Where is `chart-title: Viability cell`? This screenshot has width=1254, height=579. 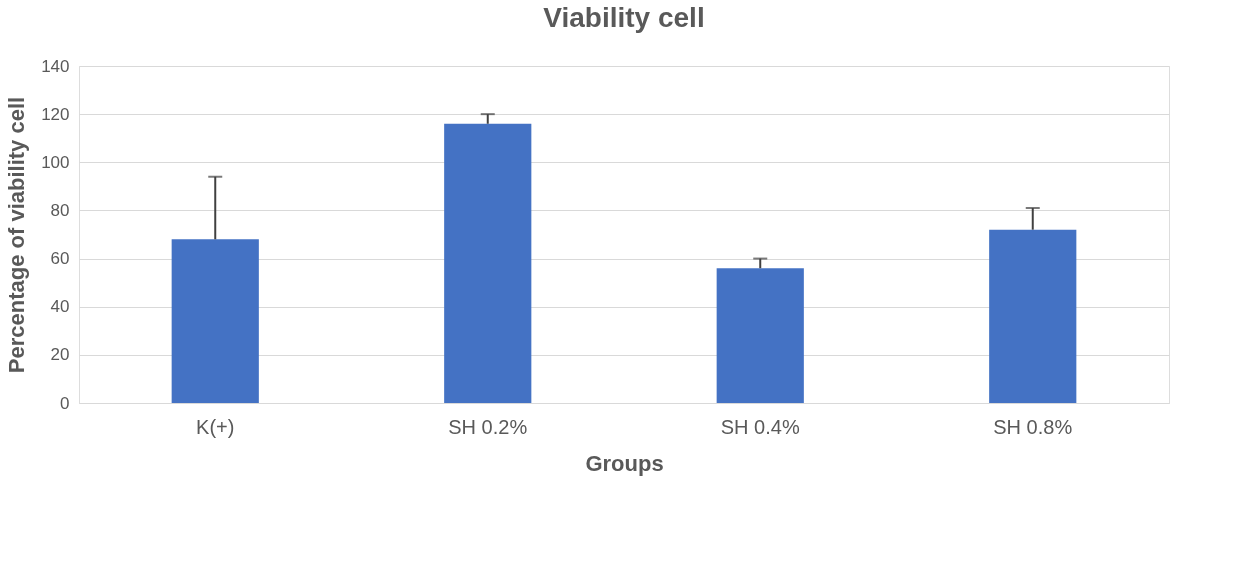 chart-title: Viability cell is located at coordinates (624, 17).